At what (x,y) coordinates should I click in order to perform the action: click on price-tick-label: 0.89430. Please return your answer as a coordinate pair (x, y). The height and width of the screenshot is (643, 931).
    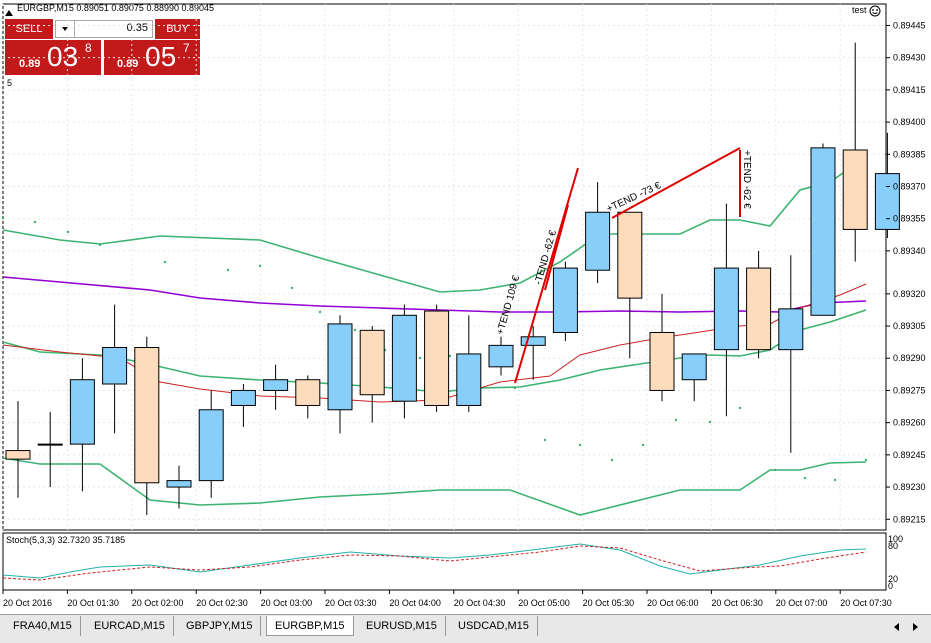
    Looking at the image, I should click on (909, 58).